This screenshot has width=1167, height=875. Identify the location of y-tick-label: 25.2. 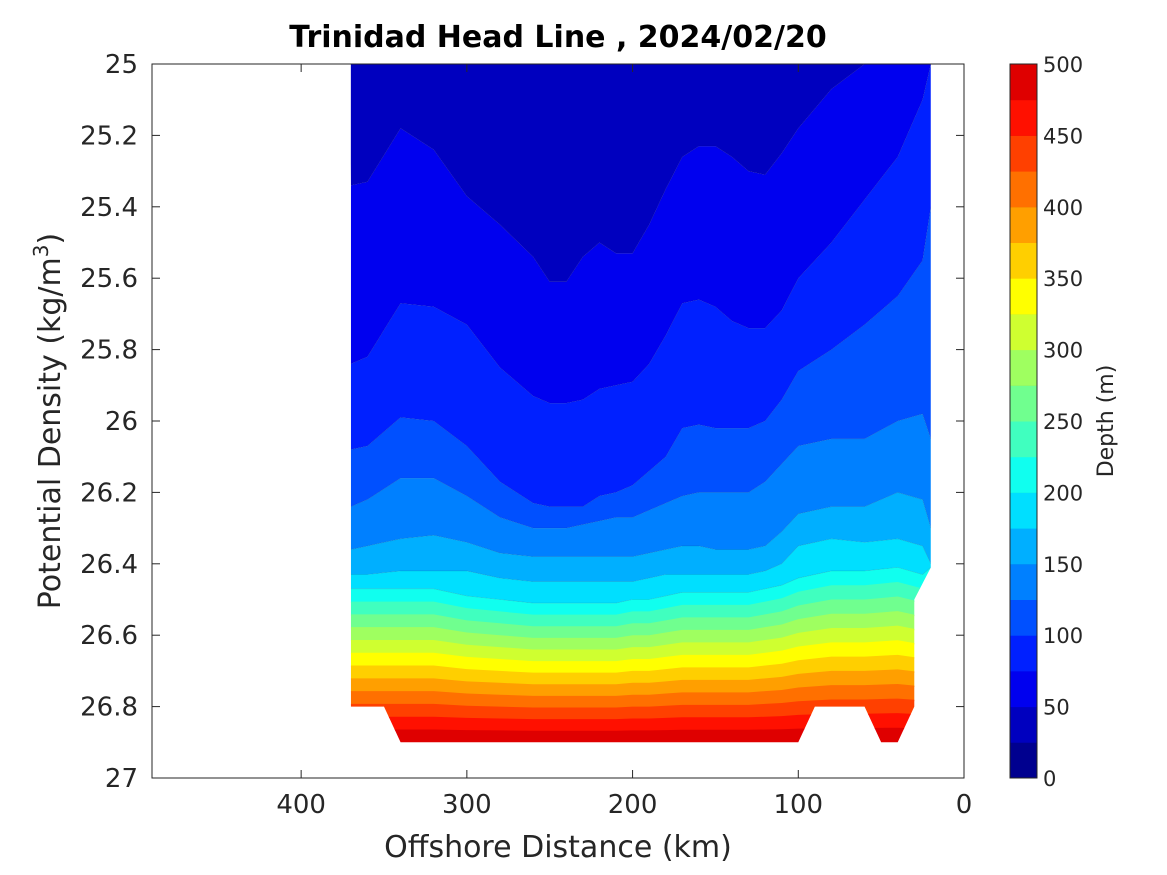
(109, 136).